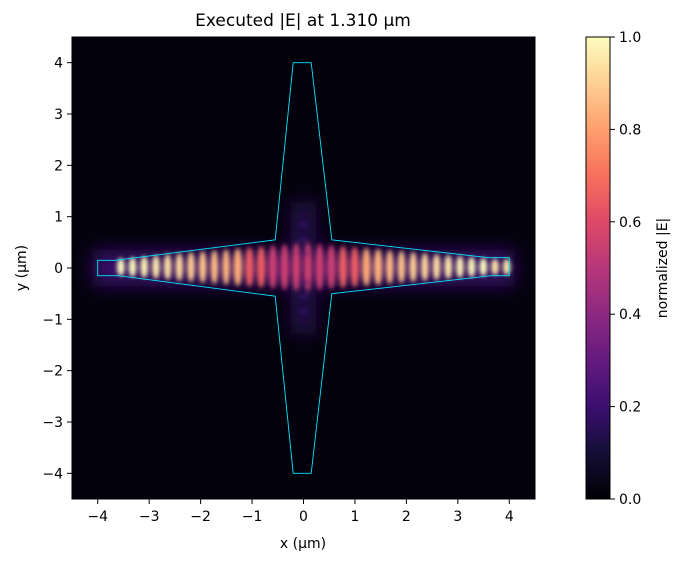 The image size is (682, 563). What do you see at coordinates (22, 268) in the screenshot?
I see `y-axis-label: y (µm)` at bounding box center [22, 268].